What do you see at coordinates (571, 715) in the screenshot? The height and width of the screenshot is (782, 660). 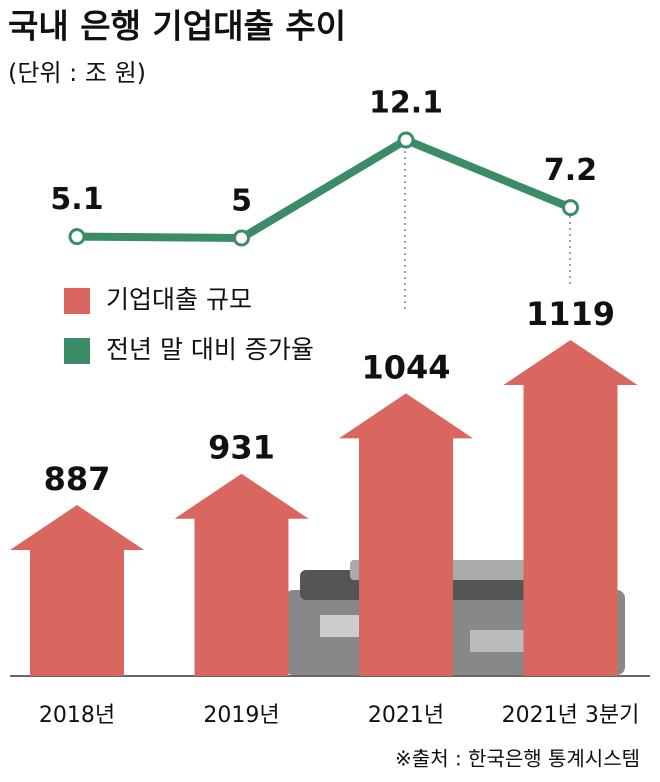 I see `x-tick-label: 2021년 3분기` at bounding box center [571, 715].